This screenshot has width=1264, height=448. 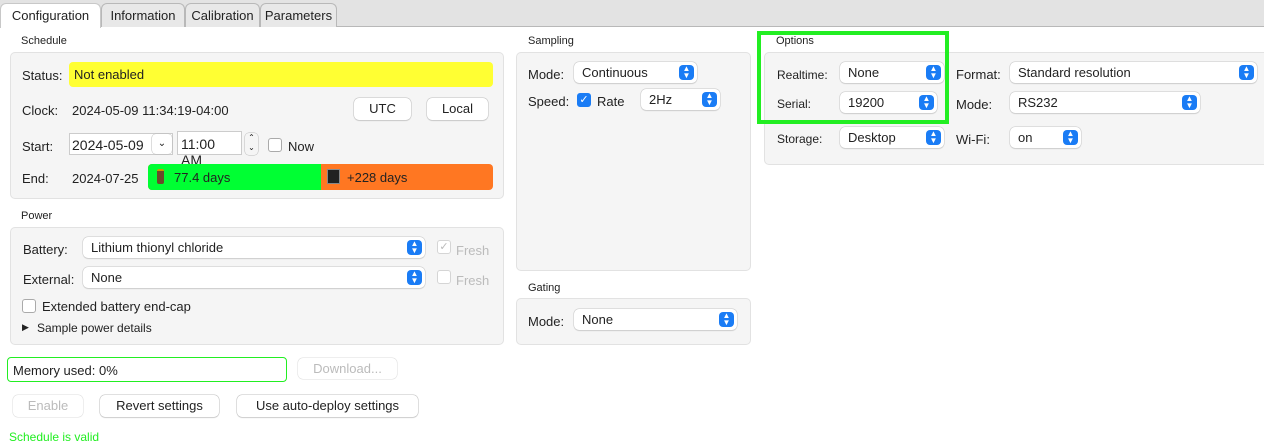 What do you see at coordinates (457, 109) in the screenshot?
I see `local-button: Local` at bounding box center [457, 109].